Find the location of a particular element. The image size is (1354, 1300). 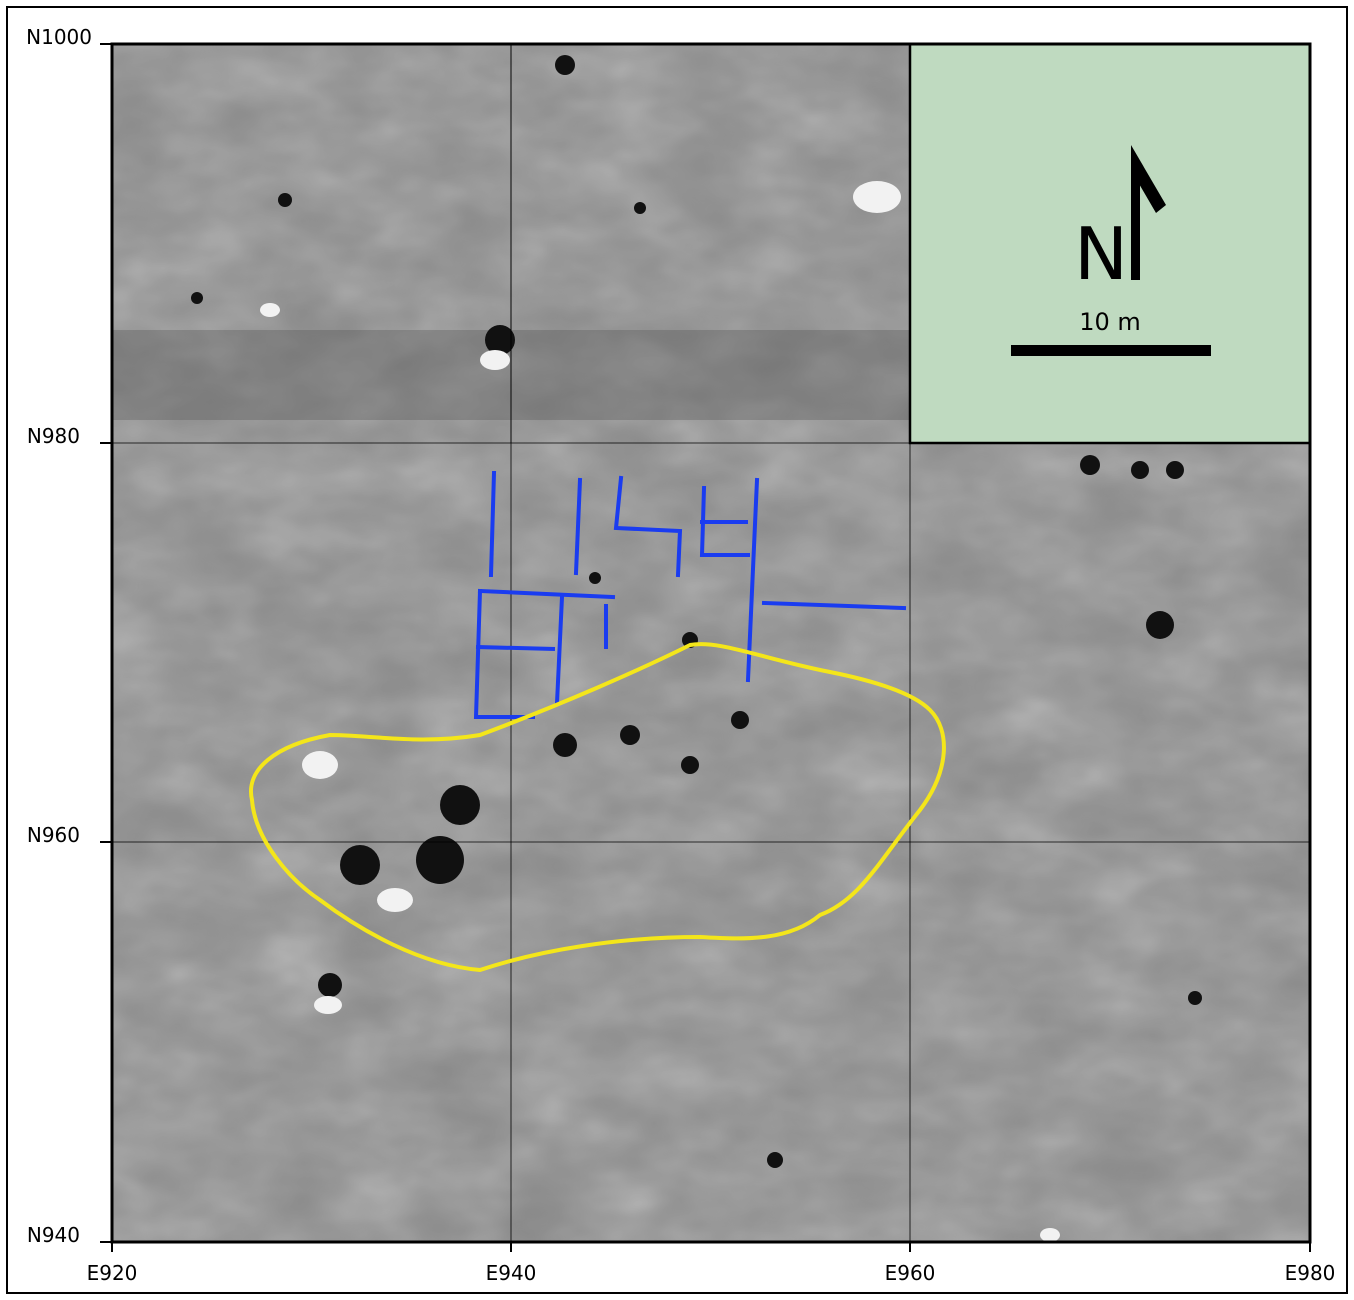

easting-label: E920 is located at coordinates (112, 1273).